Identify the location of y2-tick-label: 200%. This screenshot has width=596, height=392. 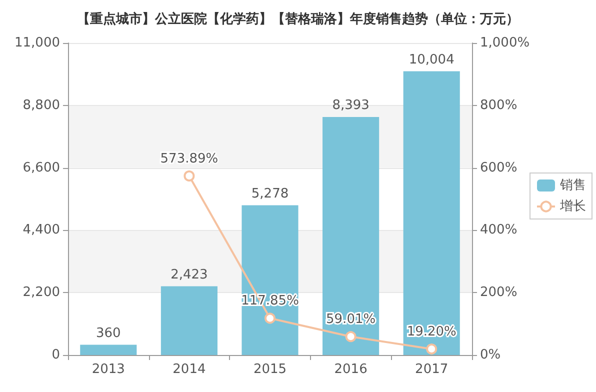
(499, 292).